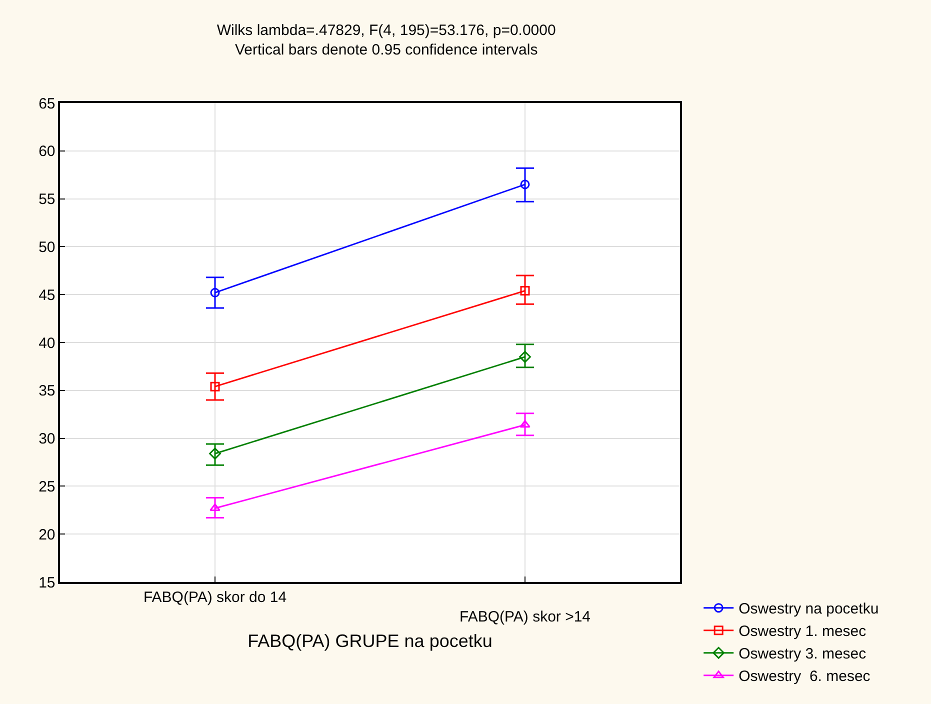 The height and width of the screenshot is (704, 931). I want to click on chart-subtitle: Vertical bars denote 0.95 confidence intervals, so click(386, 50).